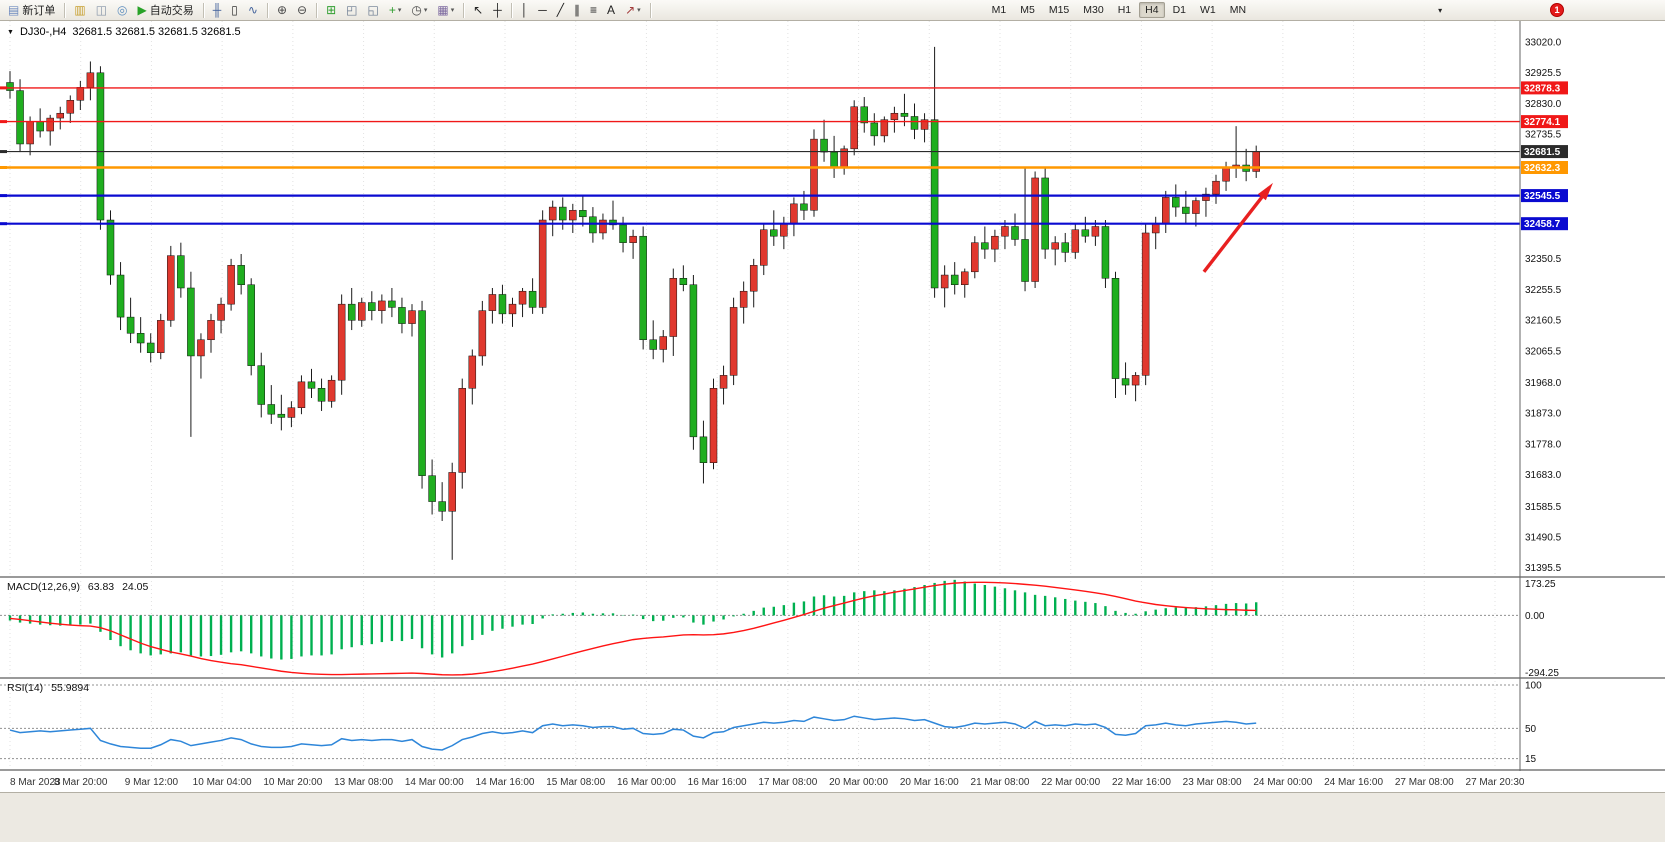 The height and width of the screenshot is (842, 1665). What do you see at coordinates (372, 10) in the screenshot?
I see `tile-vertical-icon: ◱` at bounding box center [372, 10].